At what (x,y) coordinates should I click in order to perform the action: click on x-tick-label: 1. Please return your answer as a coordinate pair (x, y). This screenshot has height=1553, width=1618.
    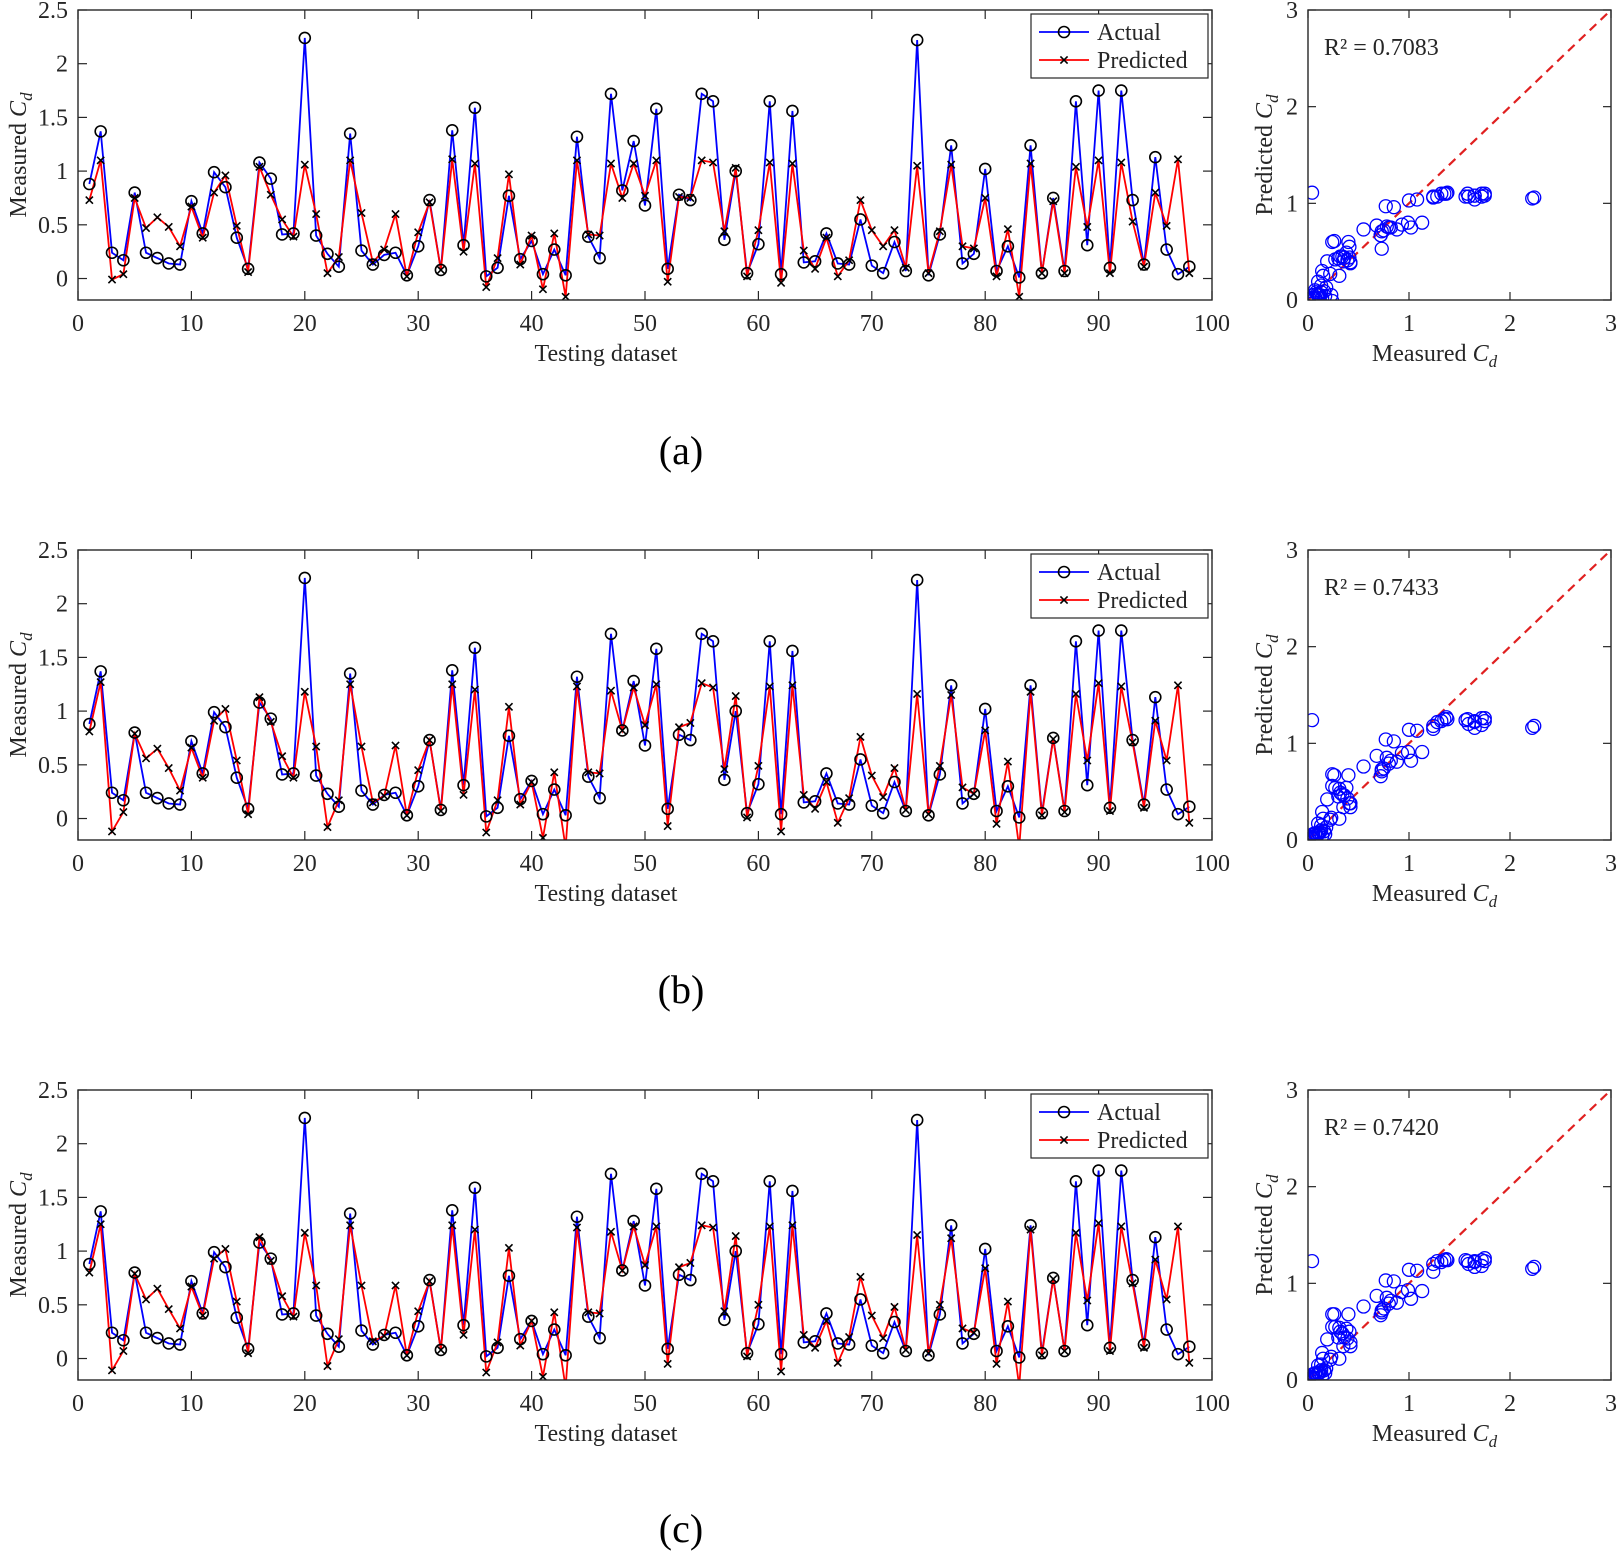
    Looking at the image, I should click on (1409, 324).